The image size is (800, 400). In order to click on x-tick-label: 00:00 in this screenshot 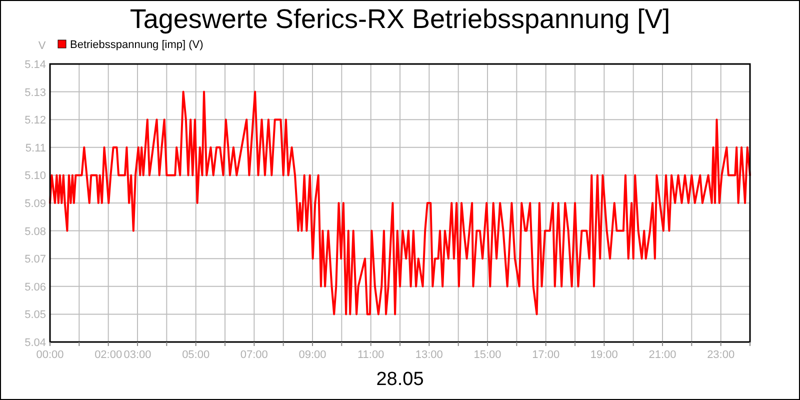, I will do `click(50, 355)`.